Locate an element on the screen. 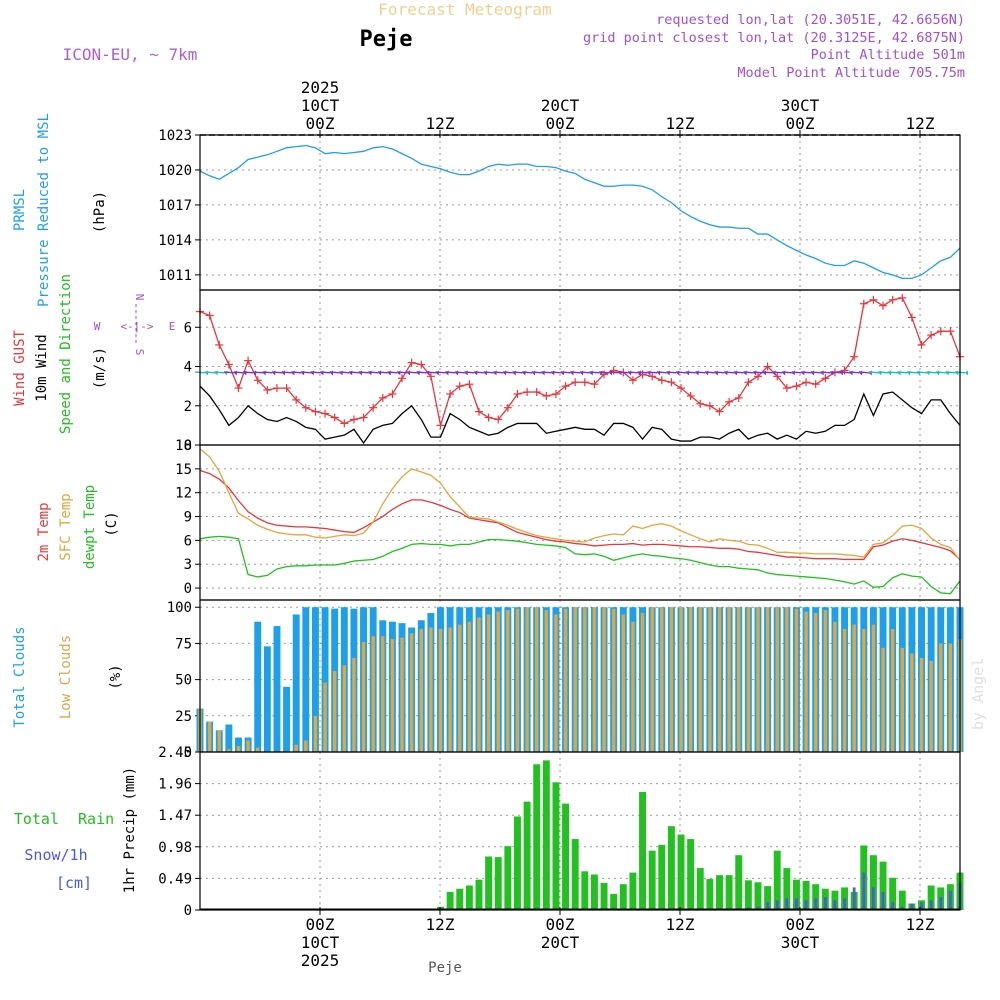  y-tick-label: 15 is located at coordinates (183, 470).